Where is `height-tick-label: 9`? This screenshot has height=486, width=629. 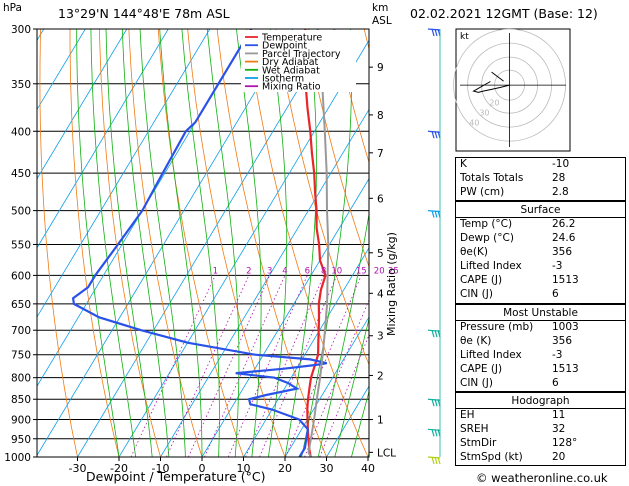 height-tick-label: 9 is located at coordinates (380, 68).